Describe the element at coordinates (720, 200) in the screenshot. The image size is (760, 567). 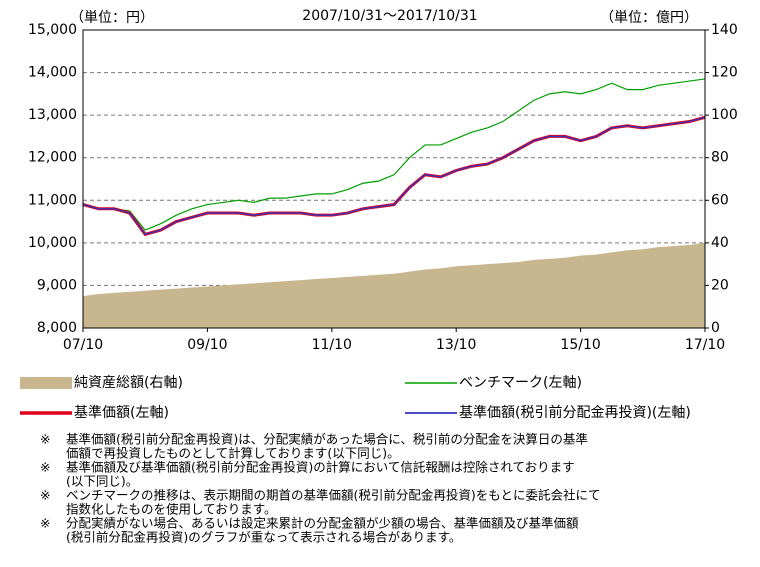
I see `y2-tick-label: 60` at that location.